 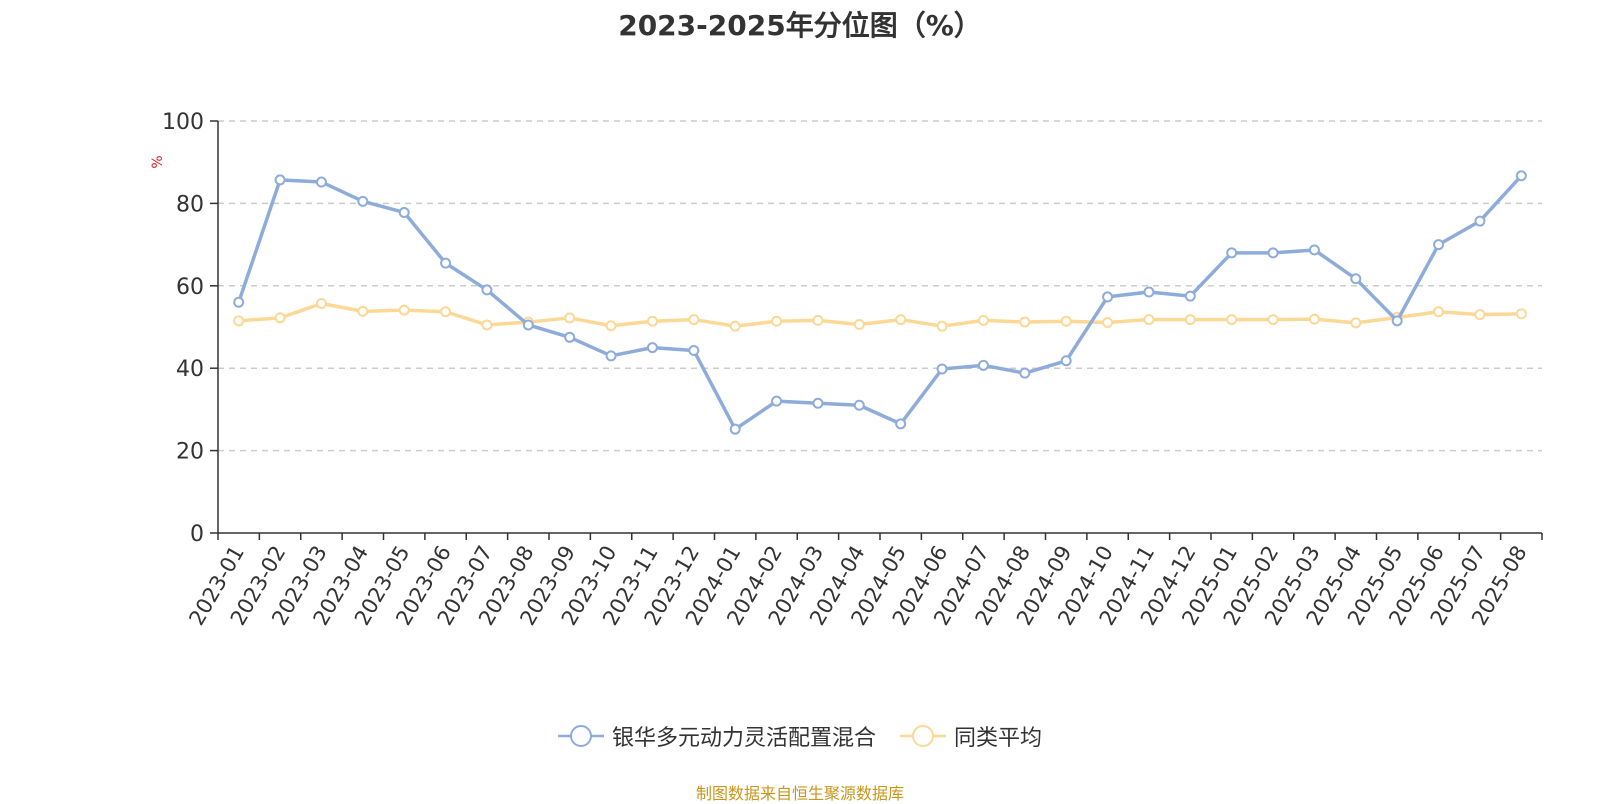 I want to click on legend-label: 同类平均, so click(x=998, y=738).